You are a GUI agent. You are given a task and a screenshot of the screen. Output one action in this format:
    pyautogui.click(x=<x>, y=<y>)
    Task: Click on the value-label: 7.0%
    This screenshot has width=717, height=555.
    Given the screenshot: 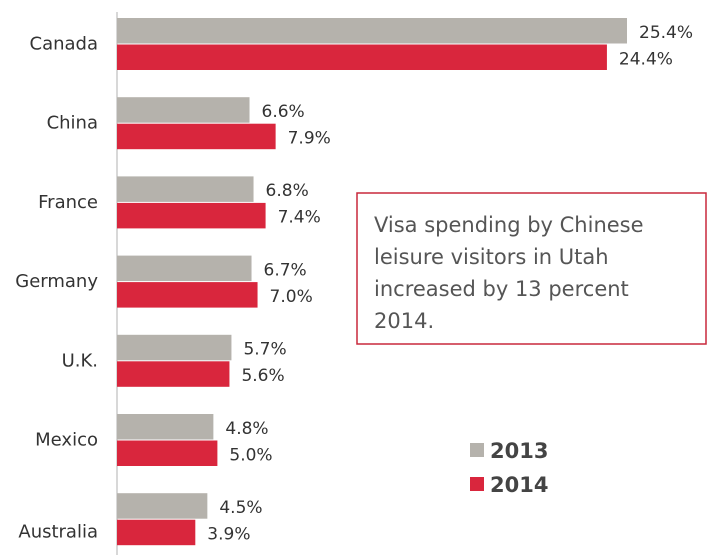 What is the action you would take?
    pyautogui.click(x=291, y=297)
    